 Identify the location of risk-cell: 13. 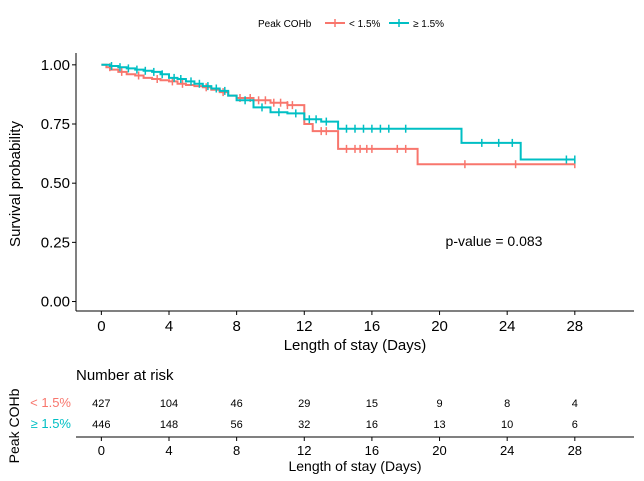
(439, 425).